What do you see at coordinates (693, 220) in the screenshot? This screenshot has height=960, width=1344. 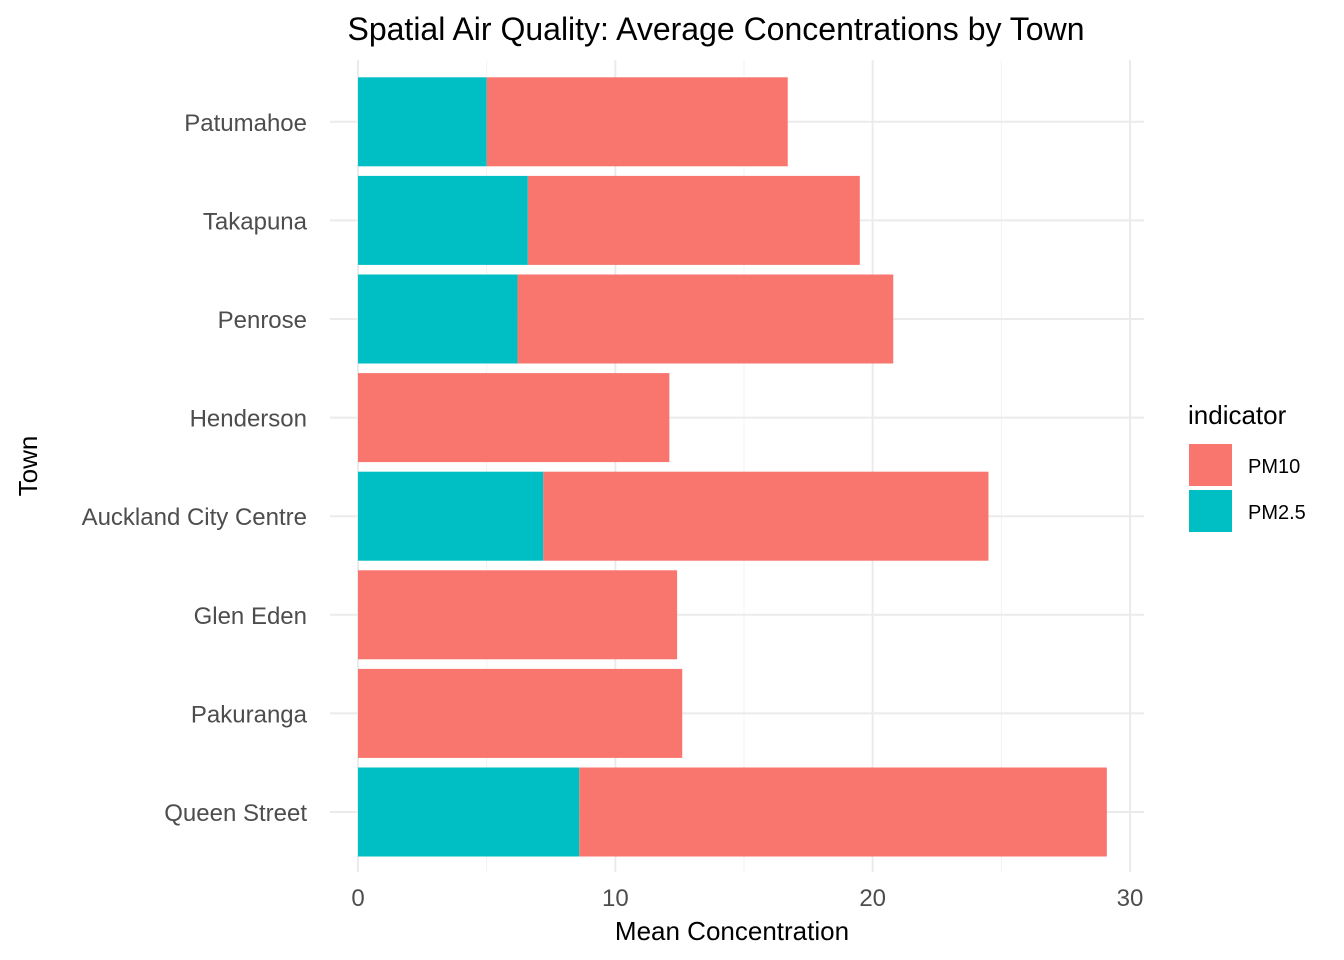 I see `bar-pm10-takapuna` at bounding box center [693, 220].